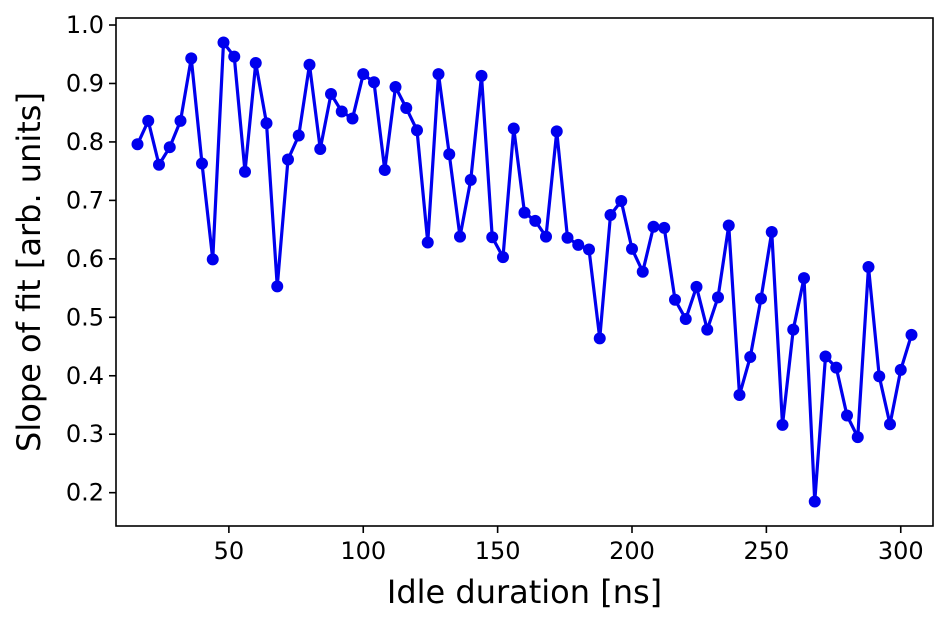  What do you see at coordinates (498, 551) in the screenshot?
I see `x-tick-label: 150` at bounding box center [498, 551].